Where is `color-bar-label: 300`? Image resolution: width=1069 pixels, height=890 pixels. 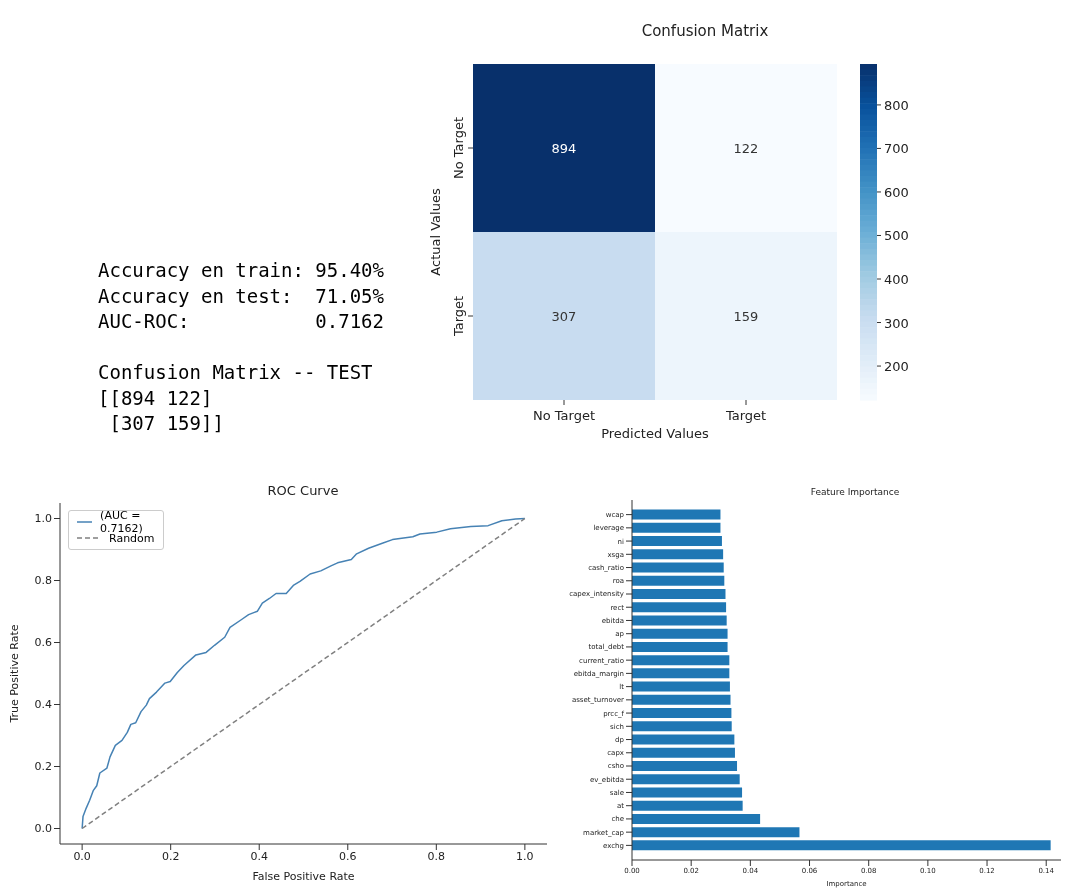 color-bar-label: 300 is located at coordinates (896, 323).